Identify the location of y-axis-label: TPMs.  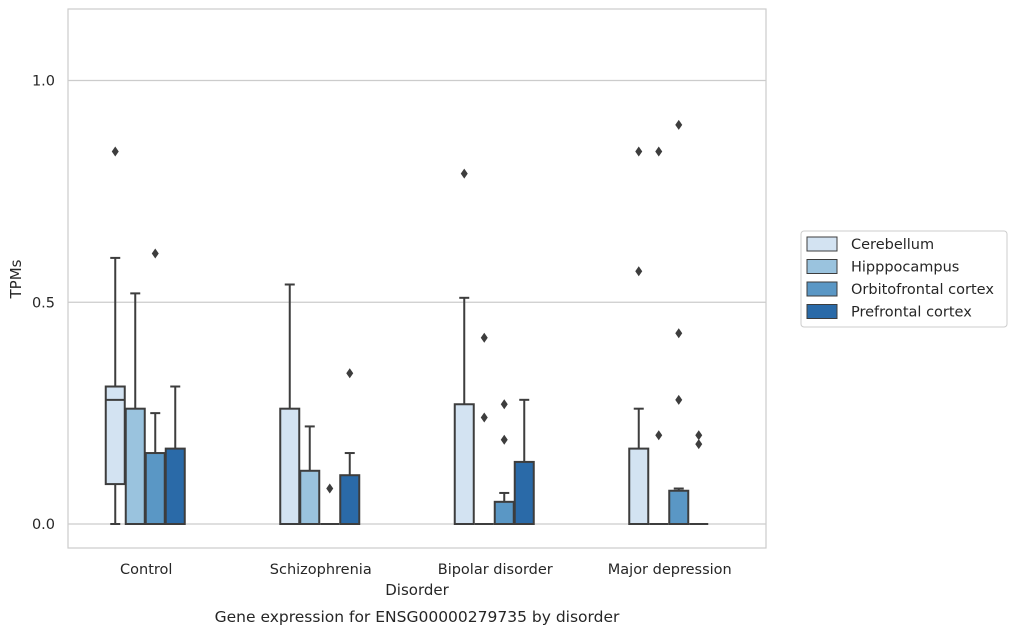
(16, 279).